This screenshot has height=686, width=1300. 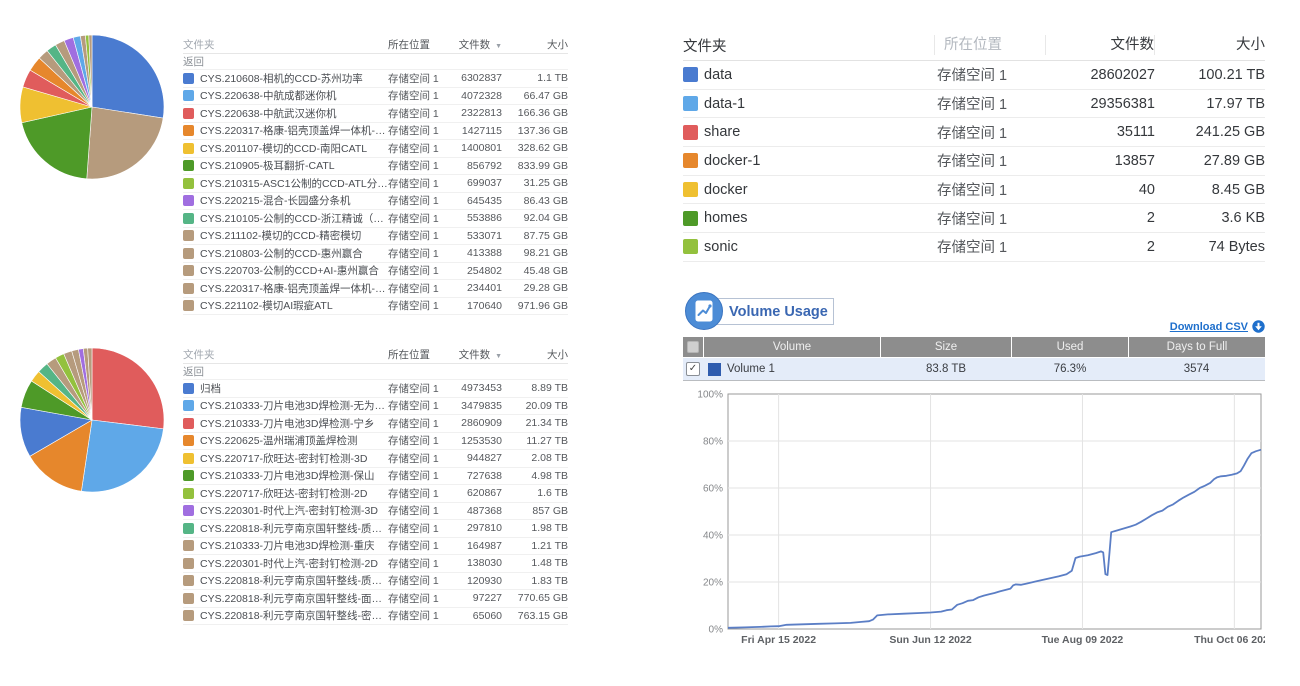 What do you see at coordinates (974, 190) in the screenshot?
I see `table-row: docker 存储空间 1 40 8.45 GB` at bounding box center [974, 190].